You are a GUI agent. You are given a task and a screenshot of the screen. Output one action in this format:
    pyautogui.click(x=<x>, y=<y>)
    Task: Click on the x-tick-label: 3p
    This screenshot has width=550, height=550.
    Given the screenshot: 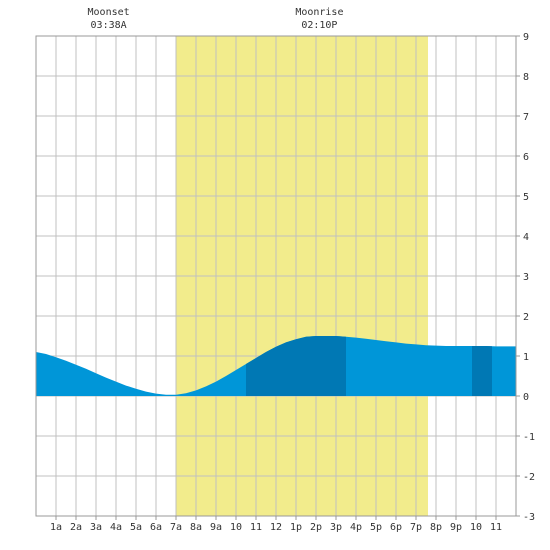 What is the action you would take?
    pyautogui.click(x=336, y=527)
    